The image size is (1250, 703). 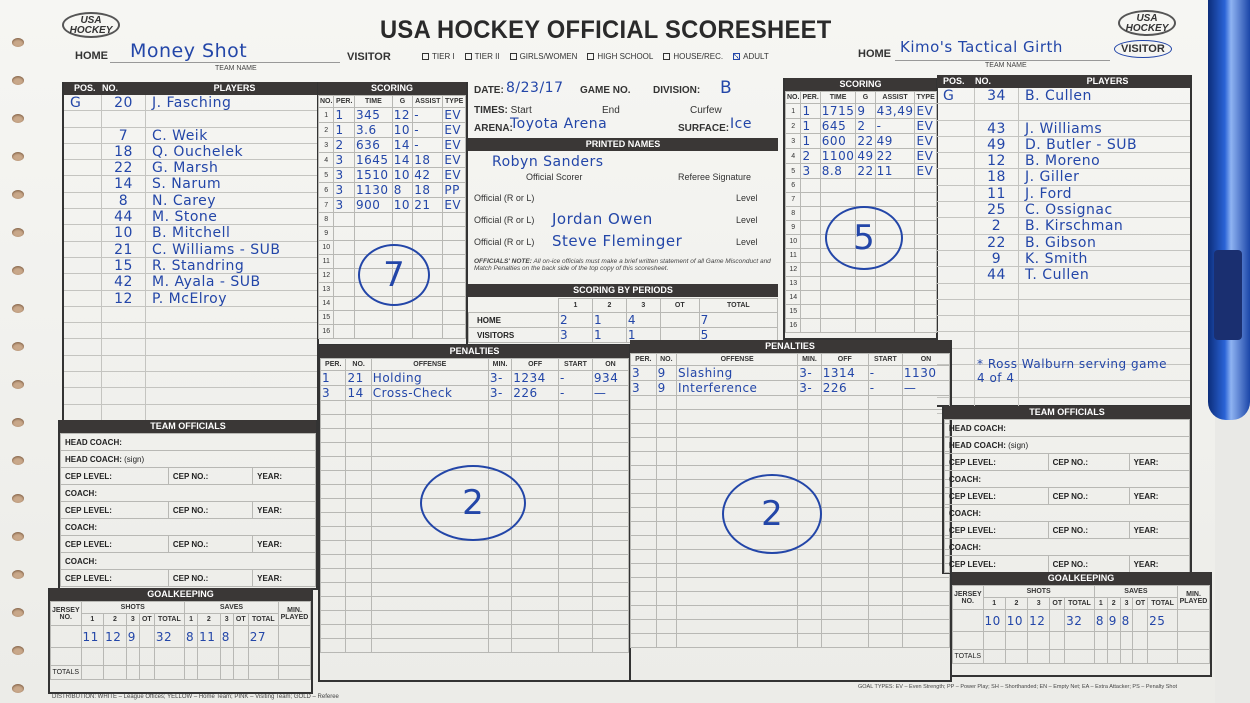 What do you see at coordinates (428, 175) in the screenshot?
I see `goal-assist: 42` at bounding box center [428, 175].